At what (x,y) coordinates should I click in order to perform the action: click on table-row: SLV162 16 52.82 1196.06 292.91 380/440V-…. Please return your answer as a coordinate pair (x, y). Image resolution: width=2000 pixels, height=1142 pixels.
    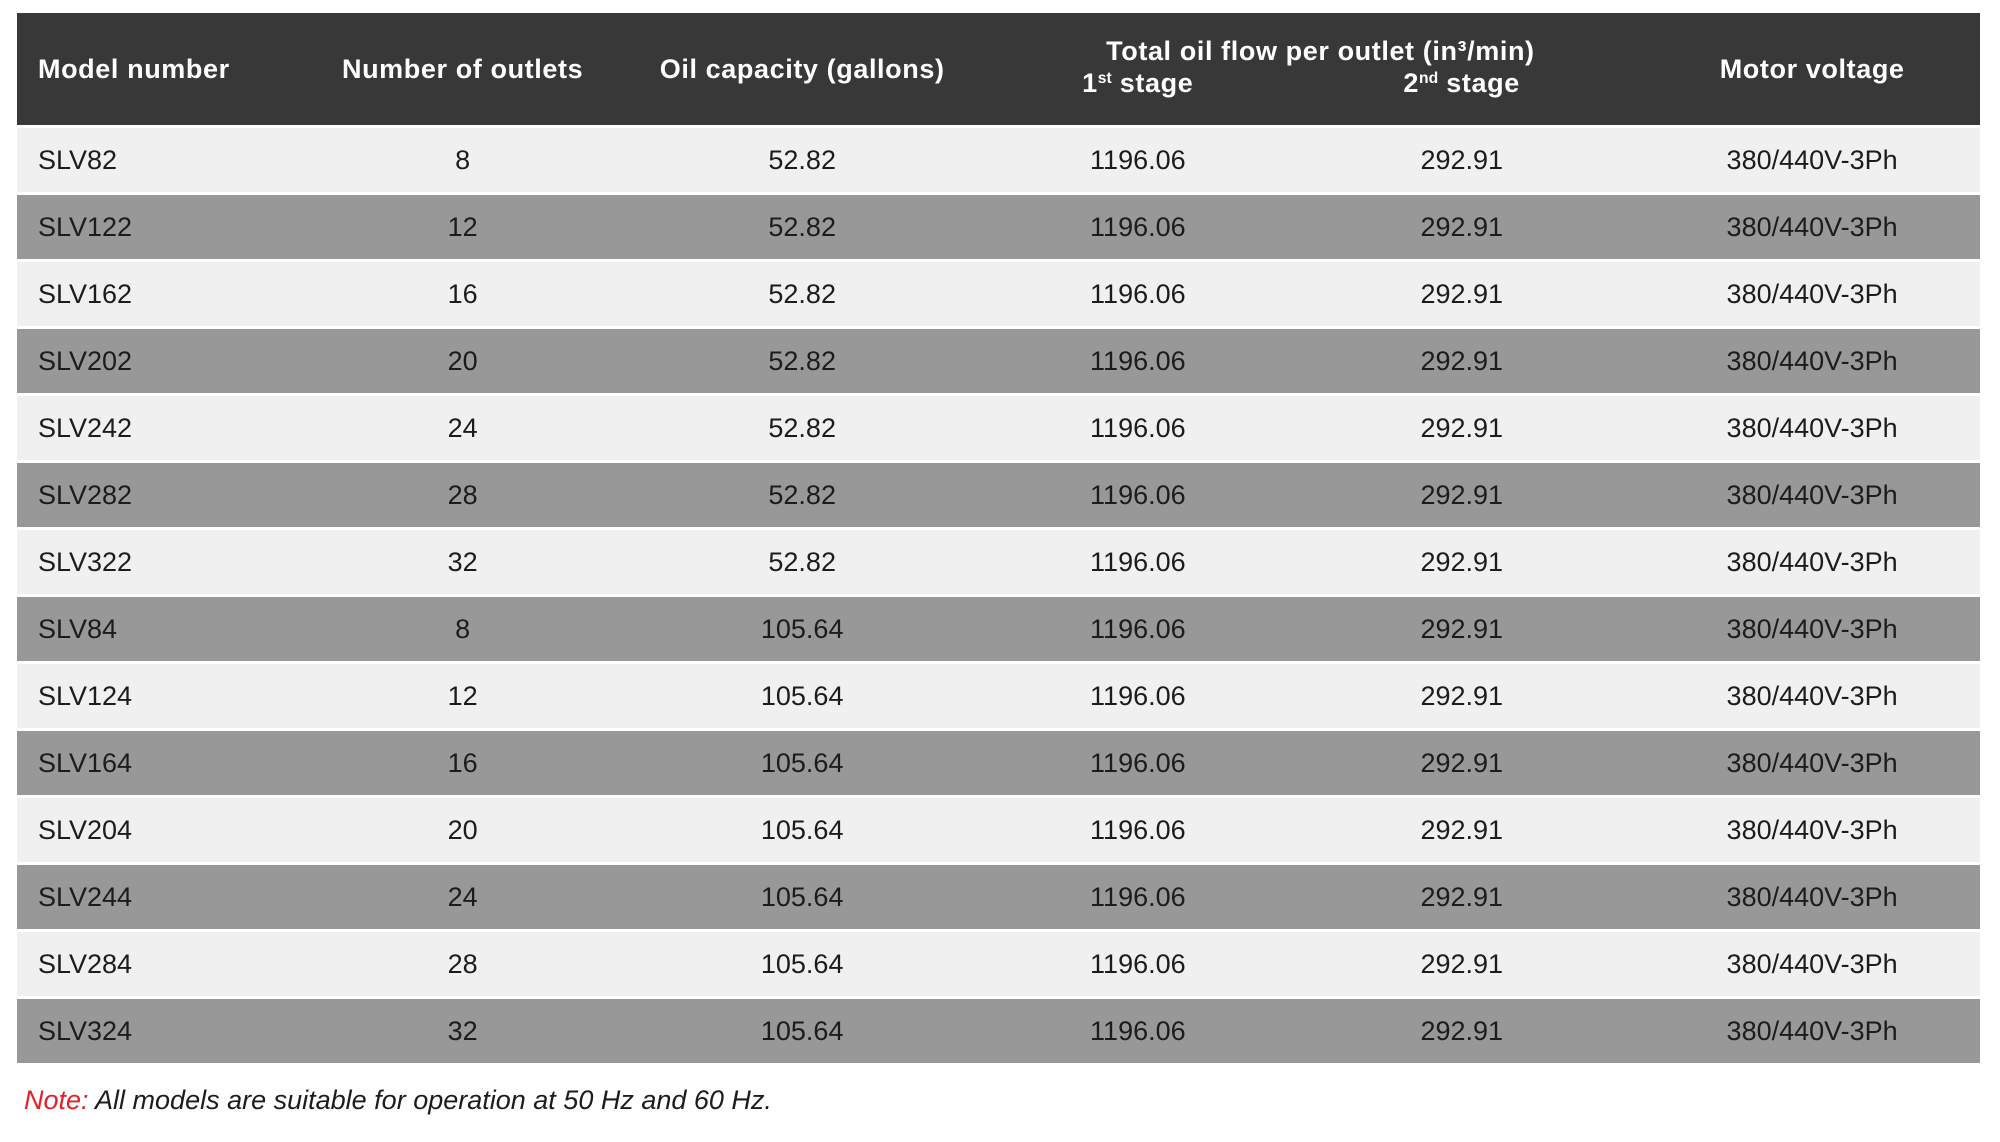
    Looking at the image, I should click on (998, 294).